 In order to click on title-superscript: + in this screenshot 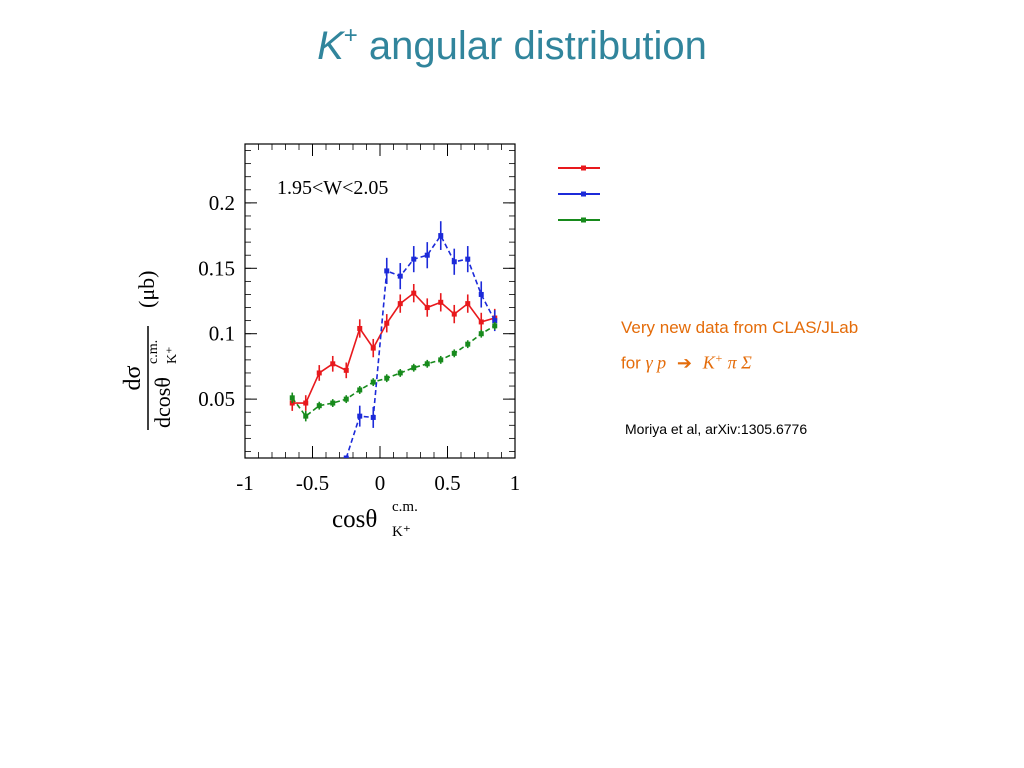, I will do `click(350, 35)`.